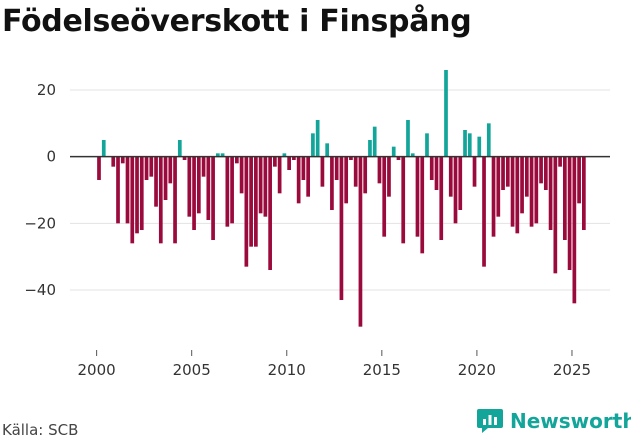  What do you see at coordinates (382, 370) in the screenshot?
I see `x-tick-label: 2015` at bounding box center [382, 370].